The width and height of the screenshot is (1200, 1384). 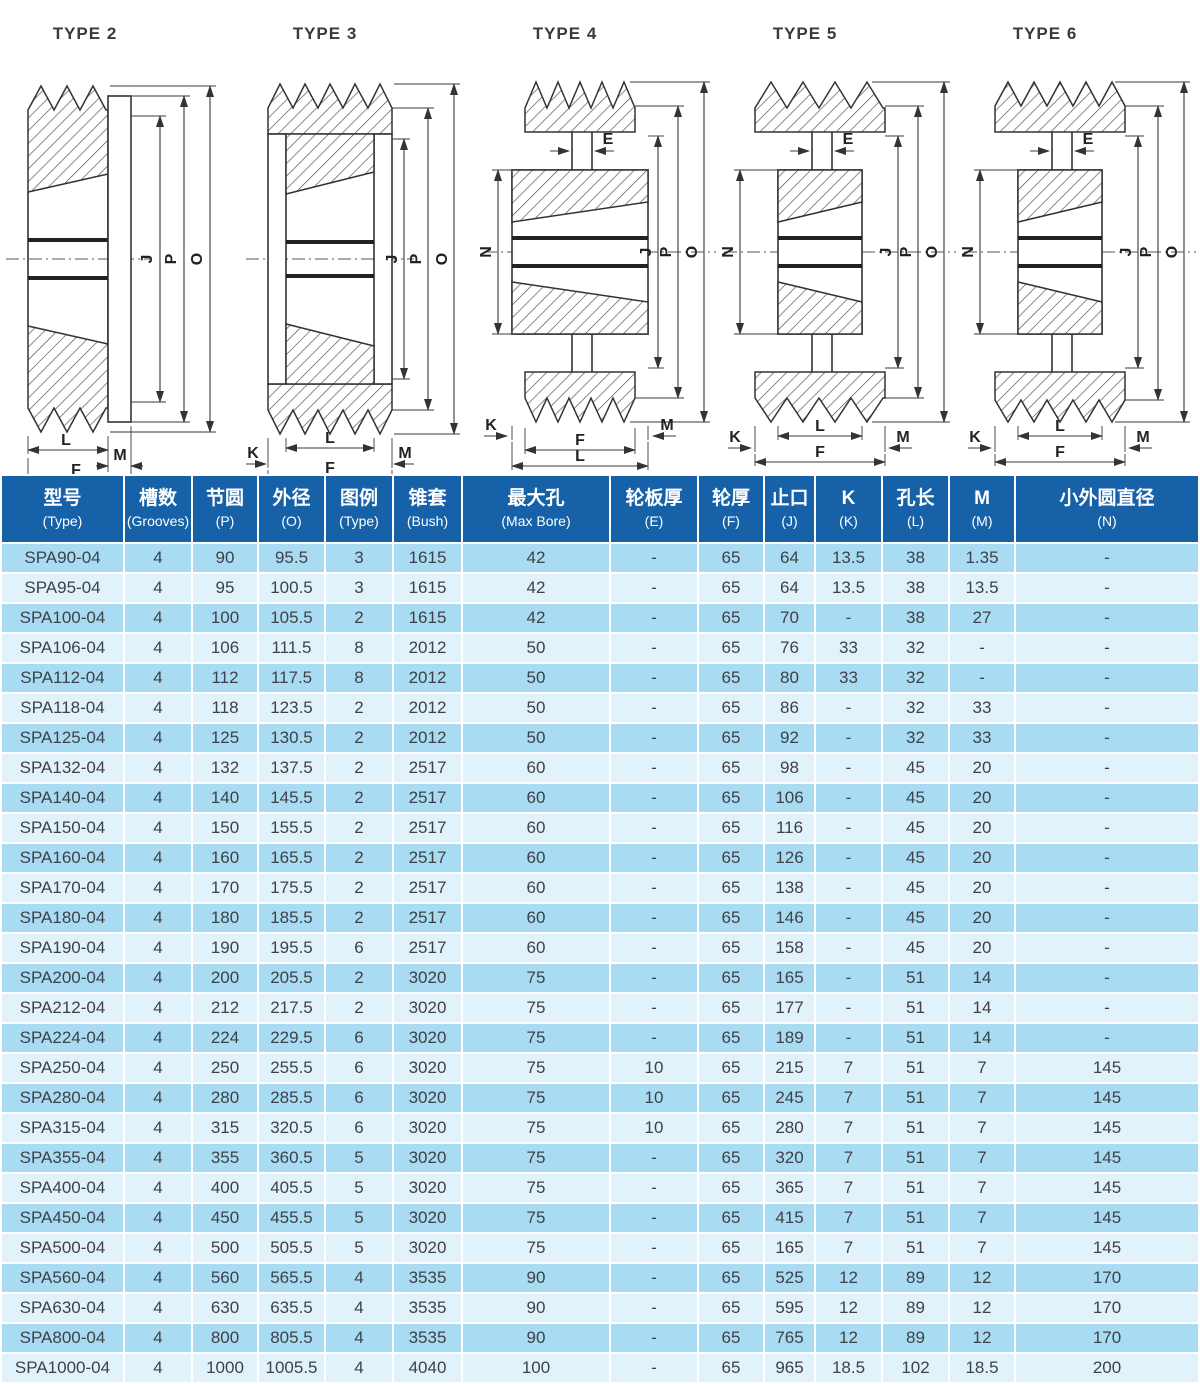 What do you see at coordinates (982, 1338) in the screenshot?
I see `cell-m: 12` at bounding box center [982, 1338].